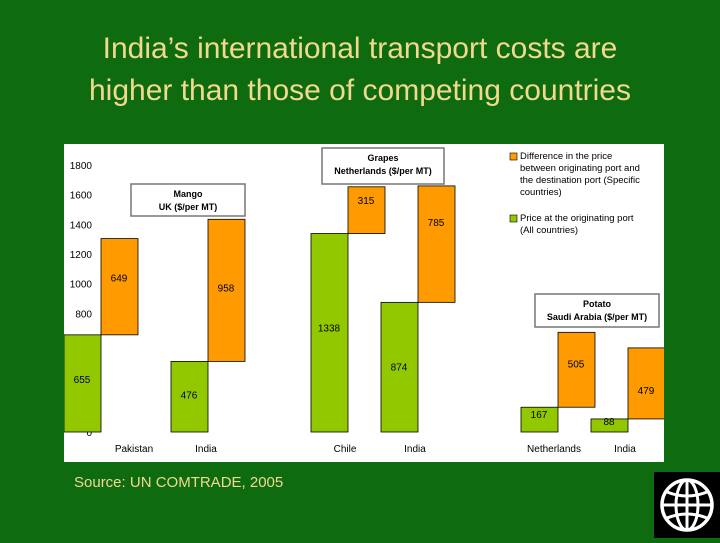  I want to click on x-tick-label: Chile, so click(345, 449).